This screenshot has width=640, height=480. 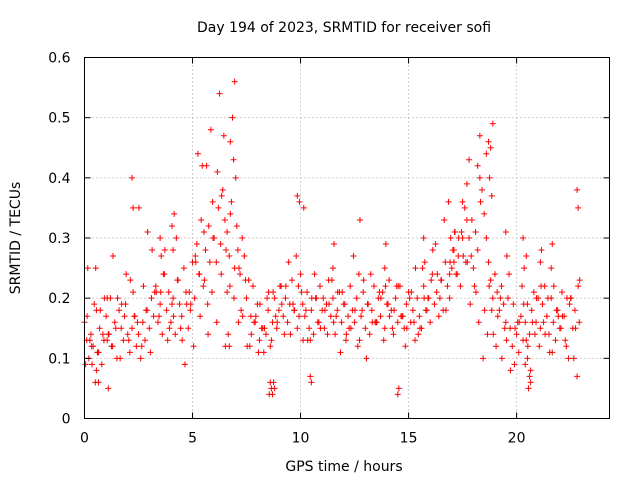 What do you see at coordinates (301, 439) in the screenshot?
I see `x-tick-label: 10` at bounding box center [301, 439].